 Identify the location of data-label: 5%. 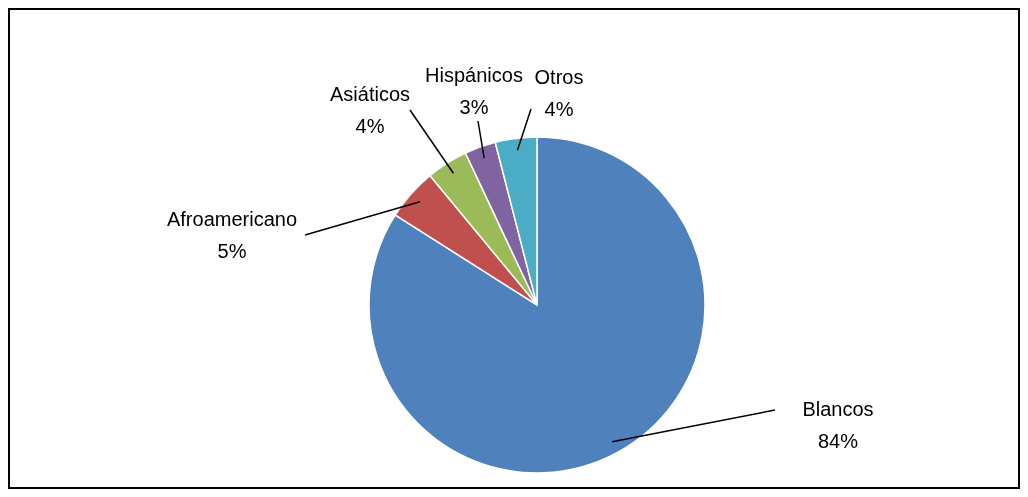
(232, 251).